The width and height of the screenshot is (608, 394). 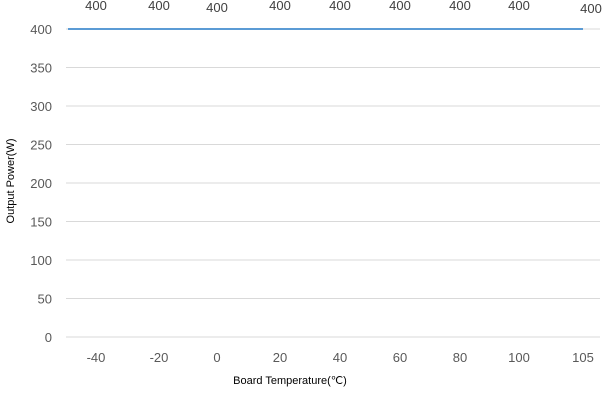 I want to click on y-axis-ticks: 0 50 100 150 200 250 300 350 400, so click(x=41, y=183).